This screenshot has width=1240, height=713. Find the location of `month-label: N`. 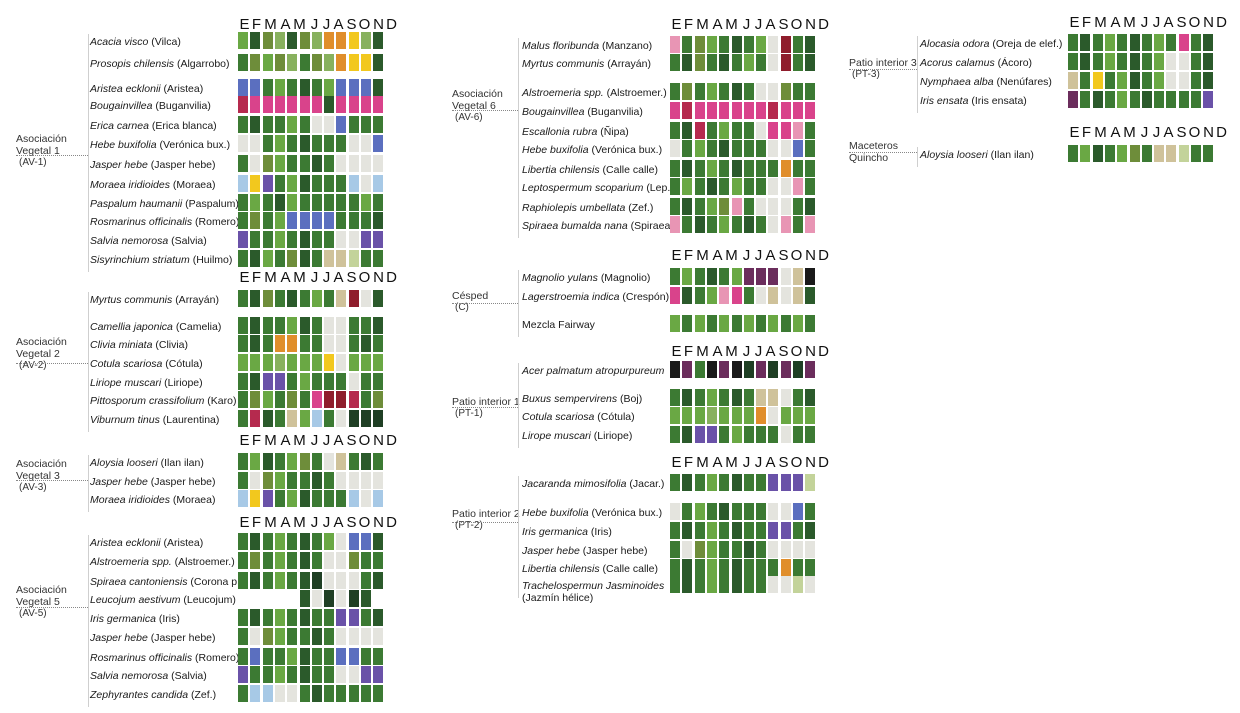

month-label: N is located at coordinates (378, 522).